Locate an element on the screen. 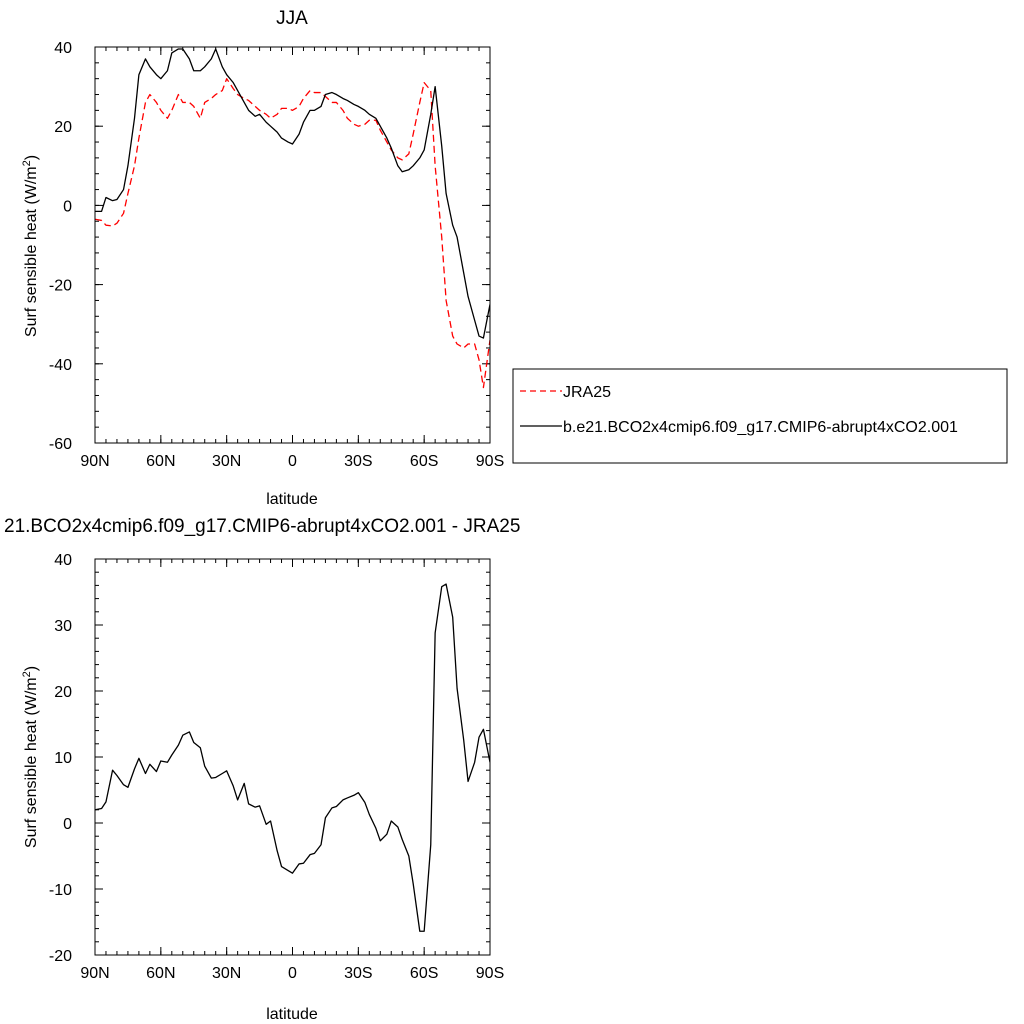 The width and height of the screenshot is (1024, 1024). y-tick-label: -60 is located at coordinates (60, 444).